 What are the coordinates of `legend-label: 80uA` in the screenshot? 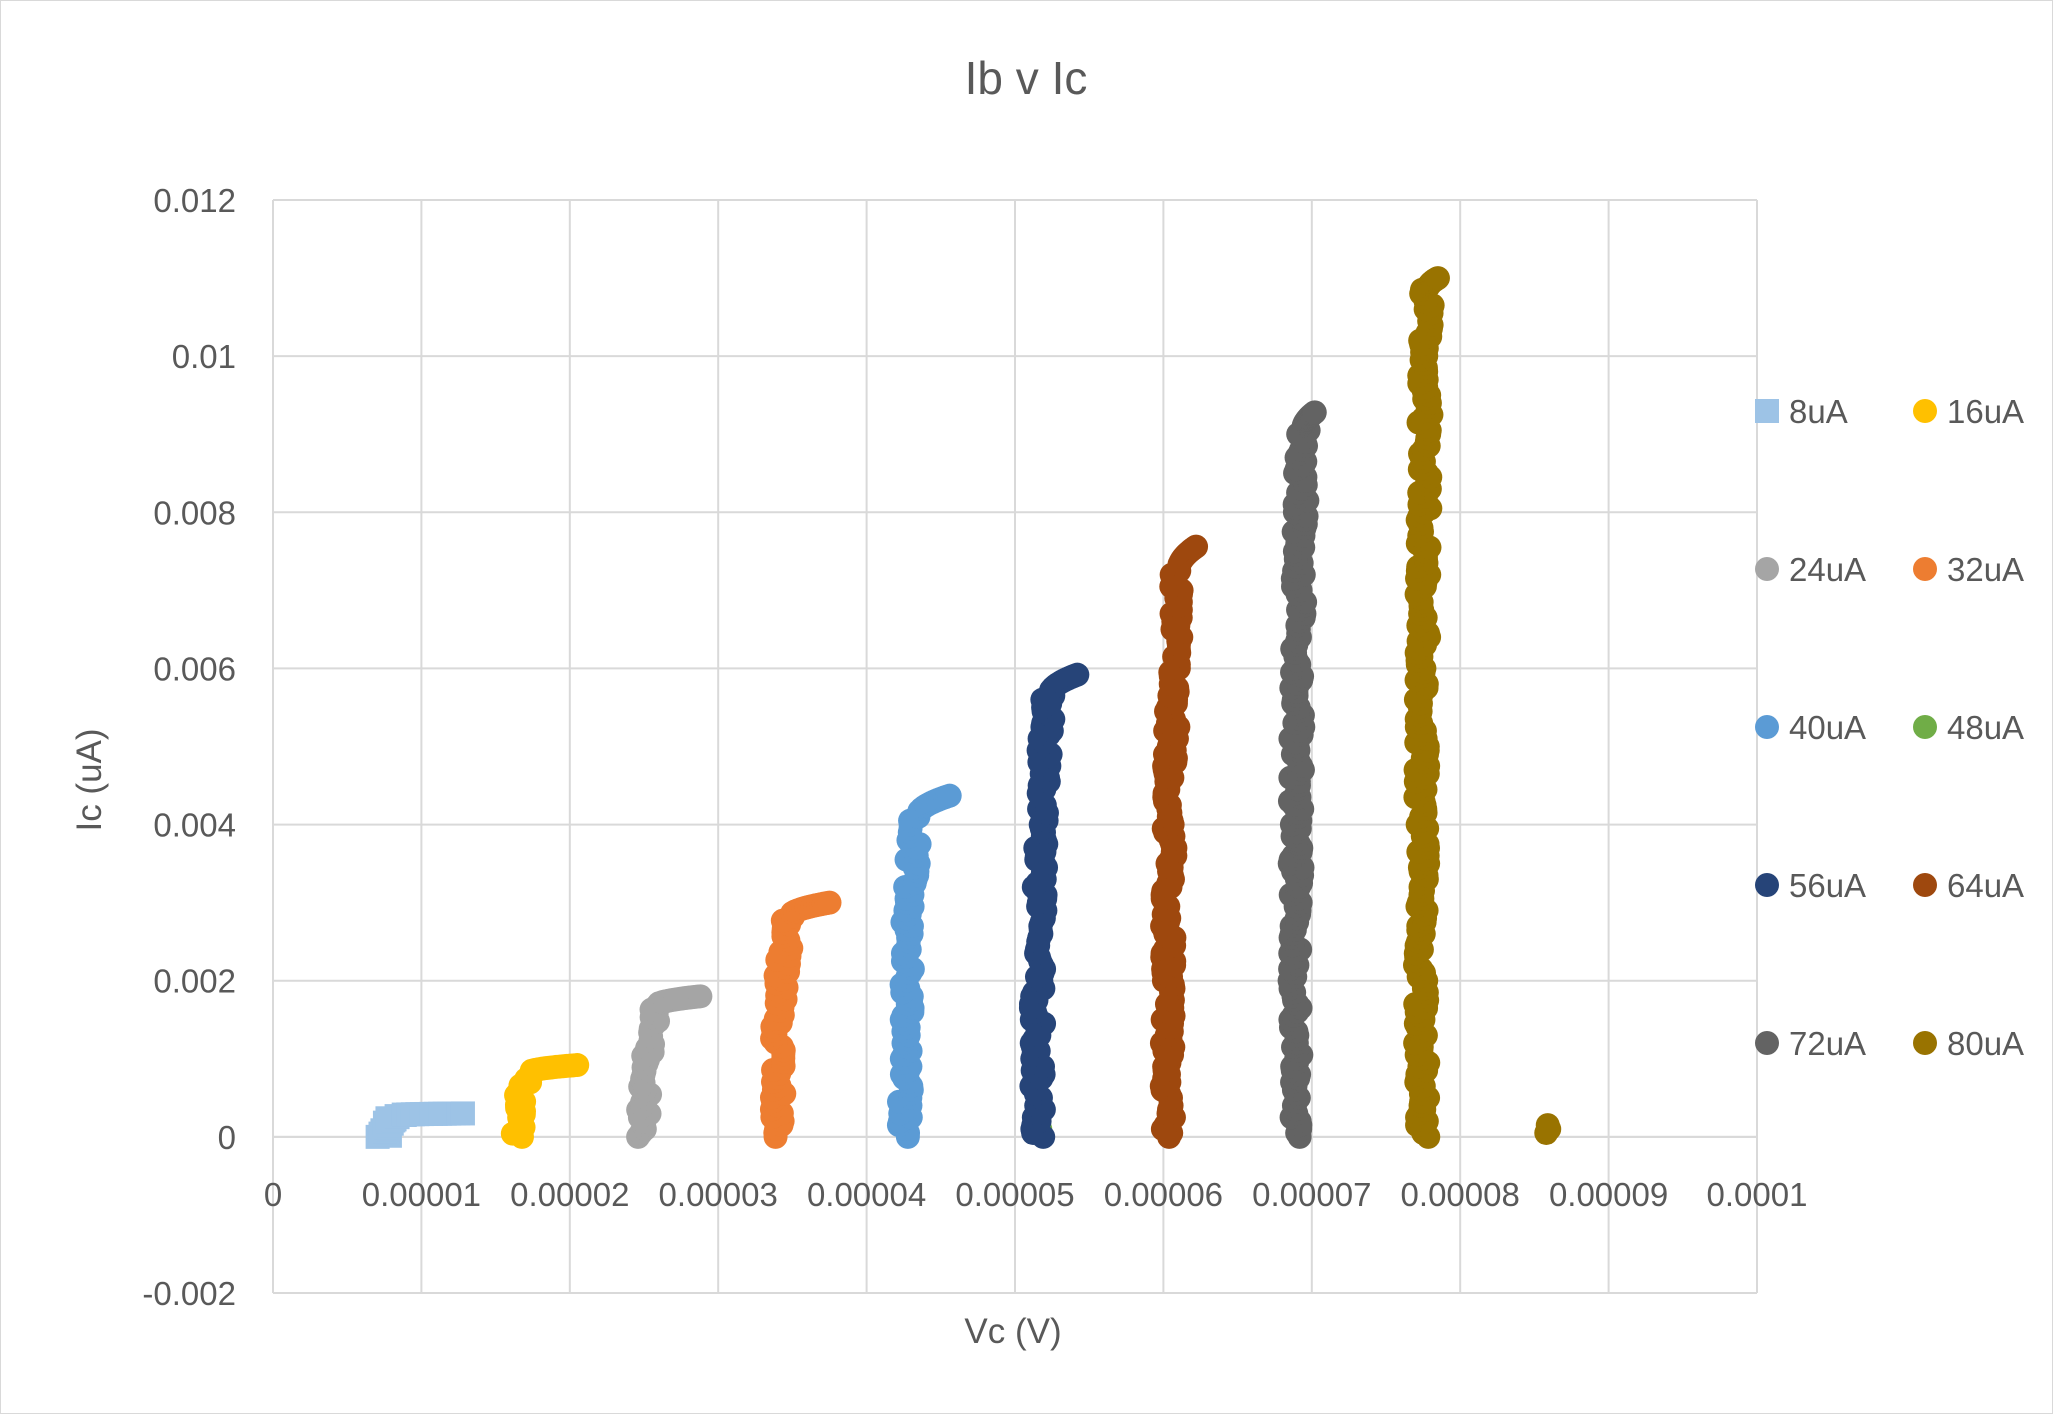 It's located at (1985, 1043).